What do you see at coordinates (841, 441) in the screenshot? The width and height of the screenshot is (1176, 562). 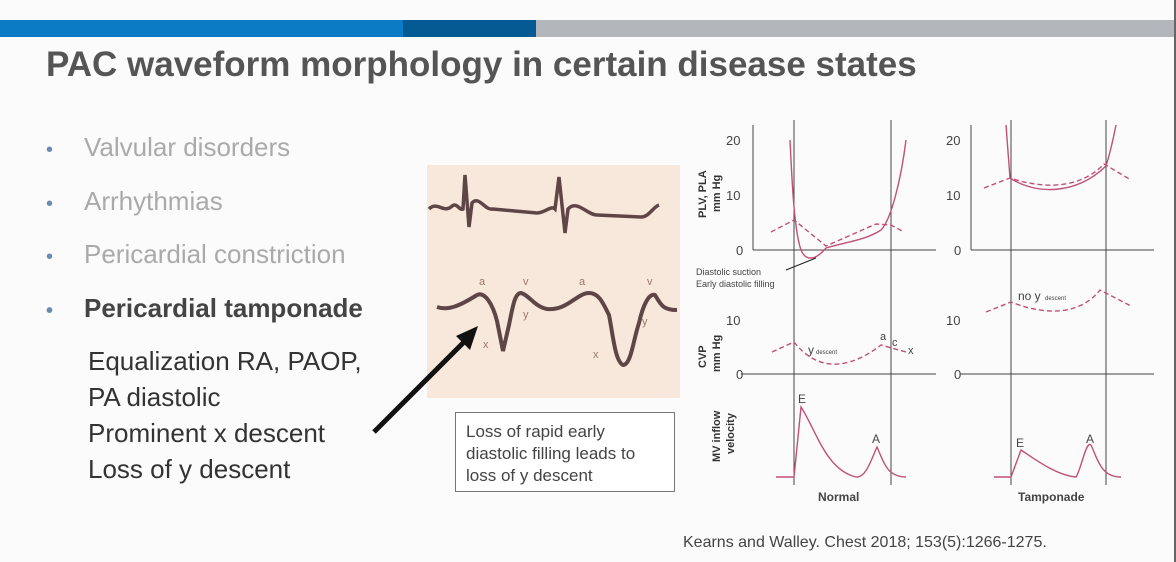 I see `mv-inflow-normal` at bounding box center [841, 441].